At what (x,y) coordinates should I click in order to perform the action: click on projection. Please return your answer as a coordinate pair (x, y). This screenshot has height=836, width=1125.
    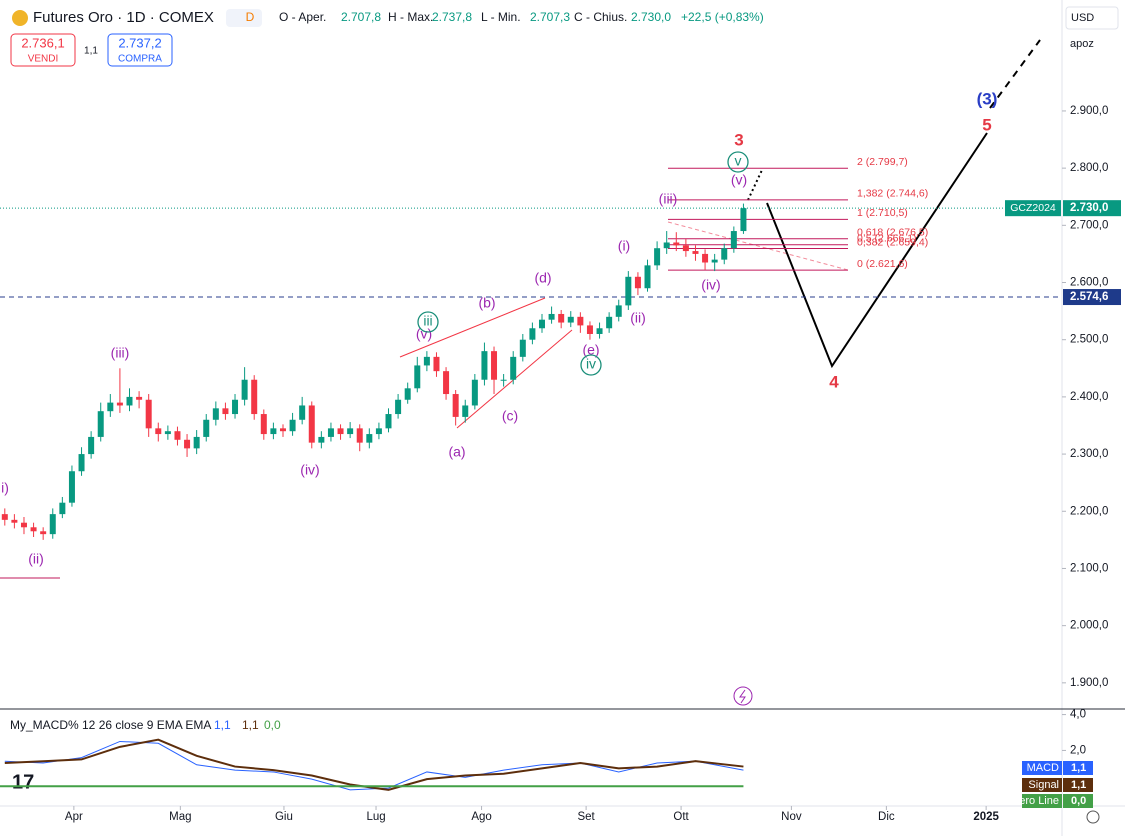
    Looking at the image, I should click on (877, 250).